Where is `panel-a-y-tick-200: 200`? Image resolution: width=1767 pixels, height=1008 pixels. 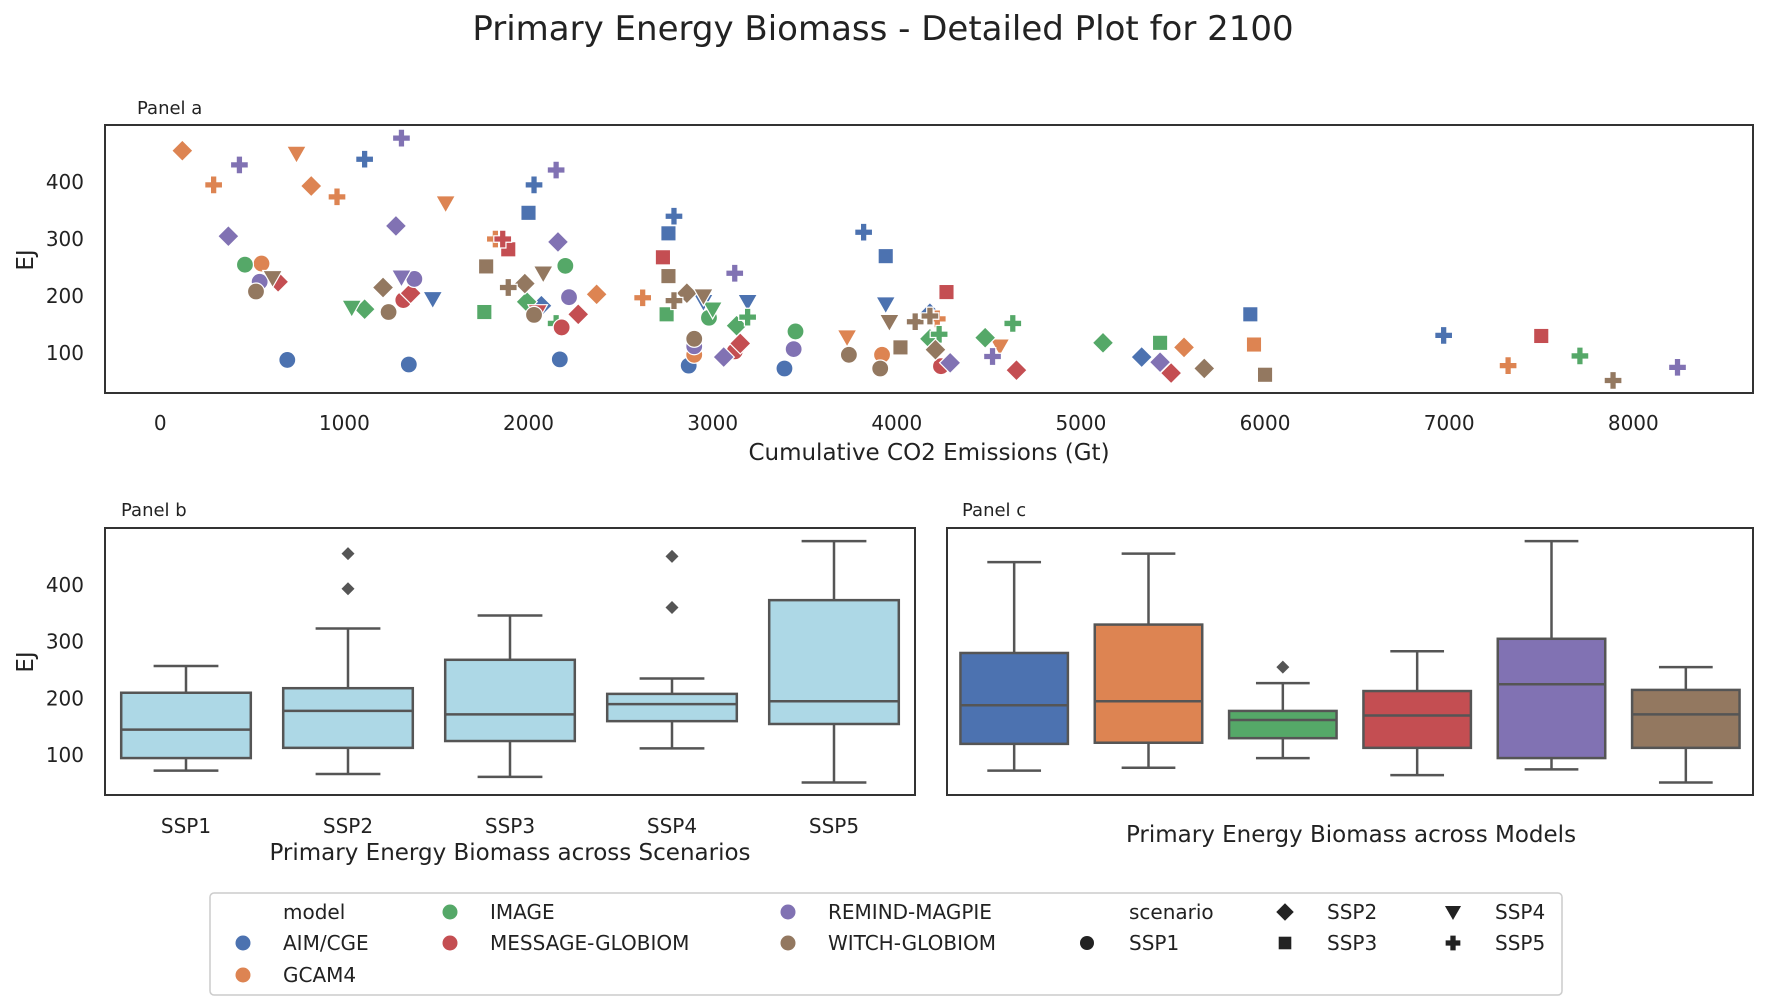
panel-a-y-tick-200: 200 is located at coordinates (65, 296).